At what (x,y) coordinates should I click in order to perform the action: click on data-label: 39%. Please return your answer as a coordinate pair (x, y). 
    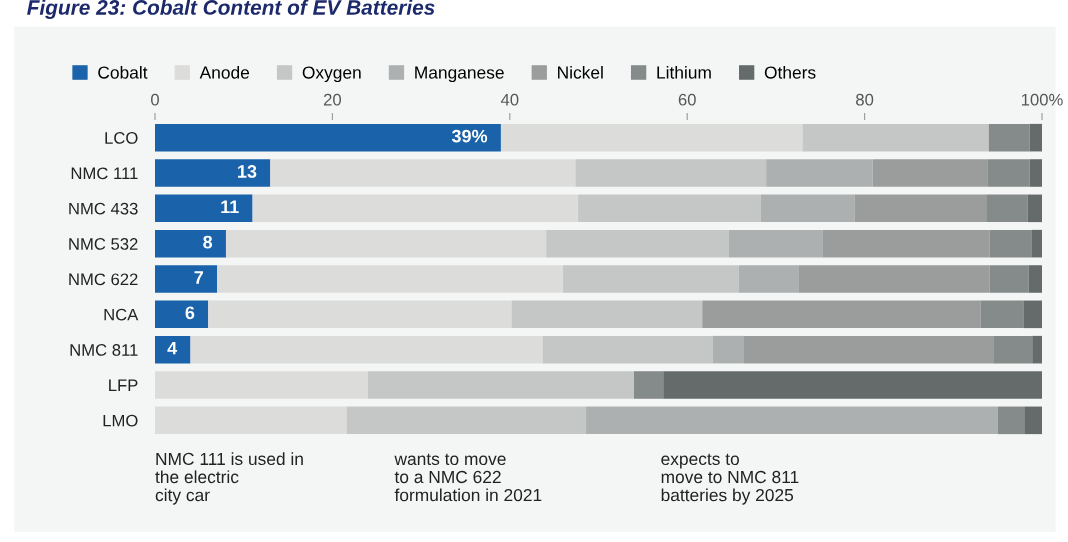
    Looking at the image, I should click on (469, 136).